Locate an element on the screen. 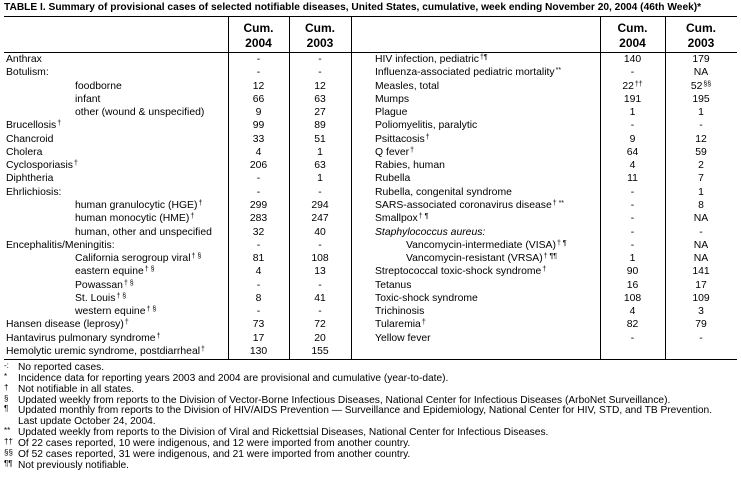 The image size is (741, 484). cell: 8 is located at coordinates (701, 206).